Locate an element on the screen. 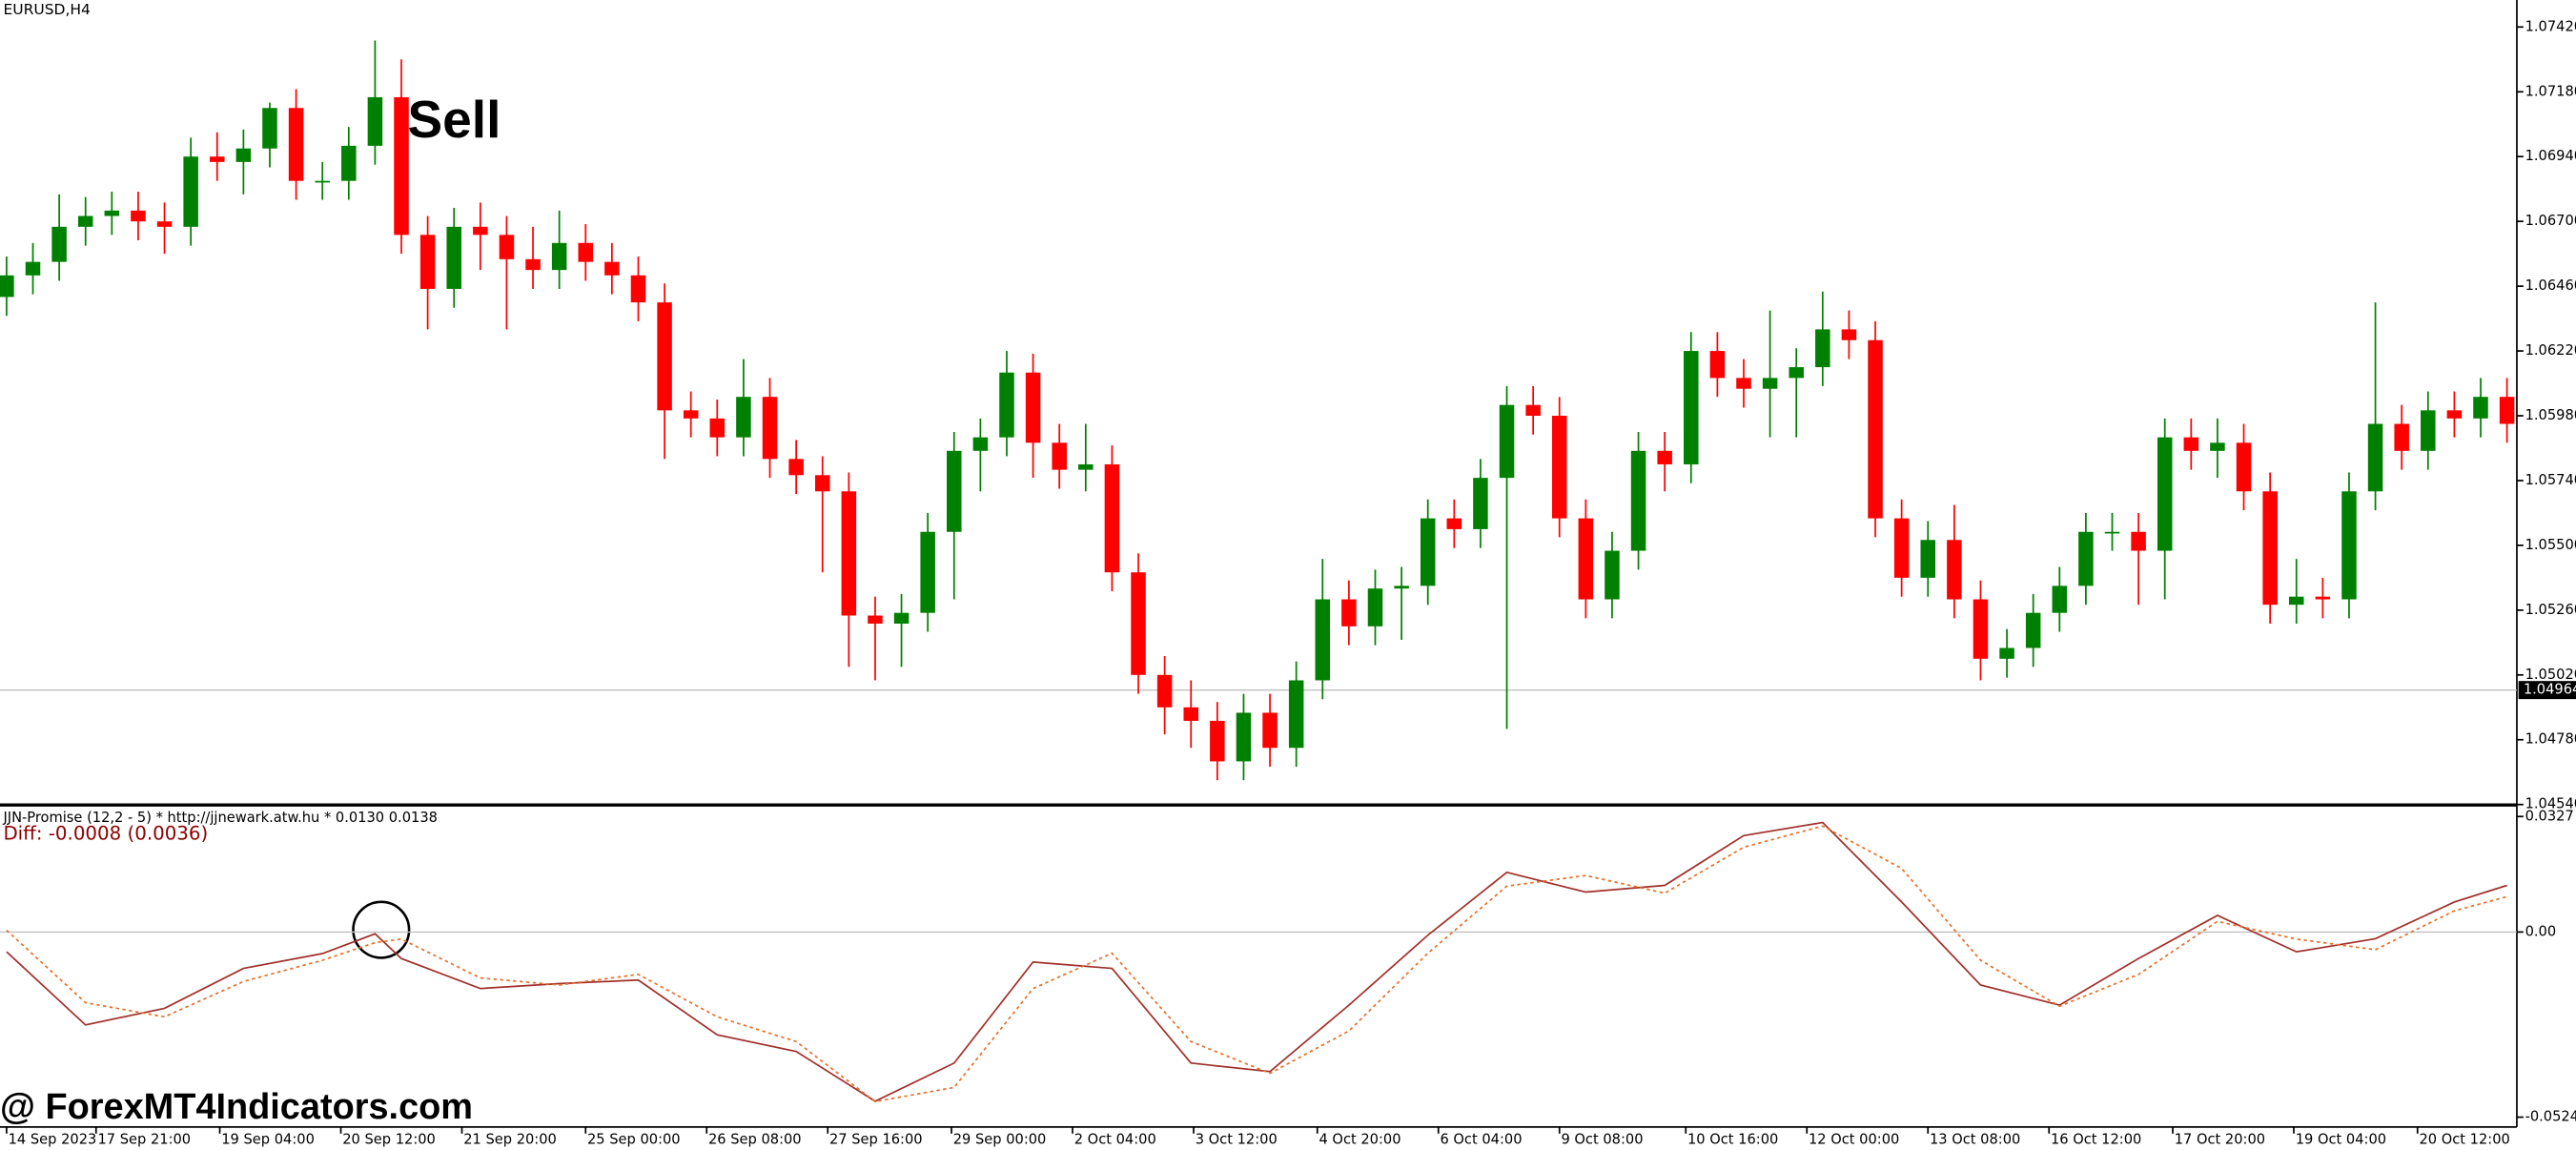 Image resolution: width=2576 pixels, height=1150 pixels. y-tick-label: 0.0327 is located at coordinates (2549, 816).